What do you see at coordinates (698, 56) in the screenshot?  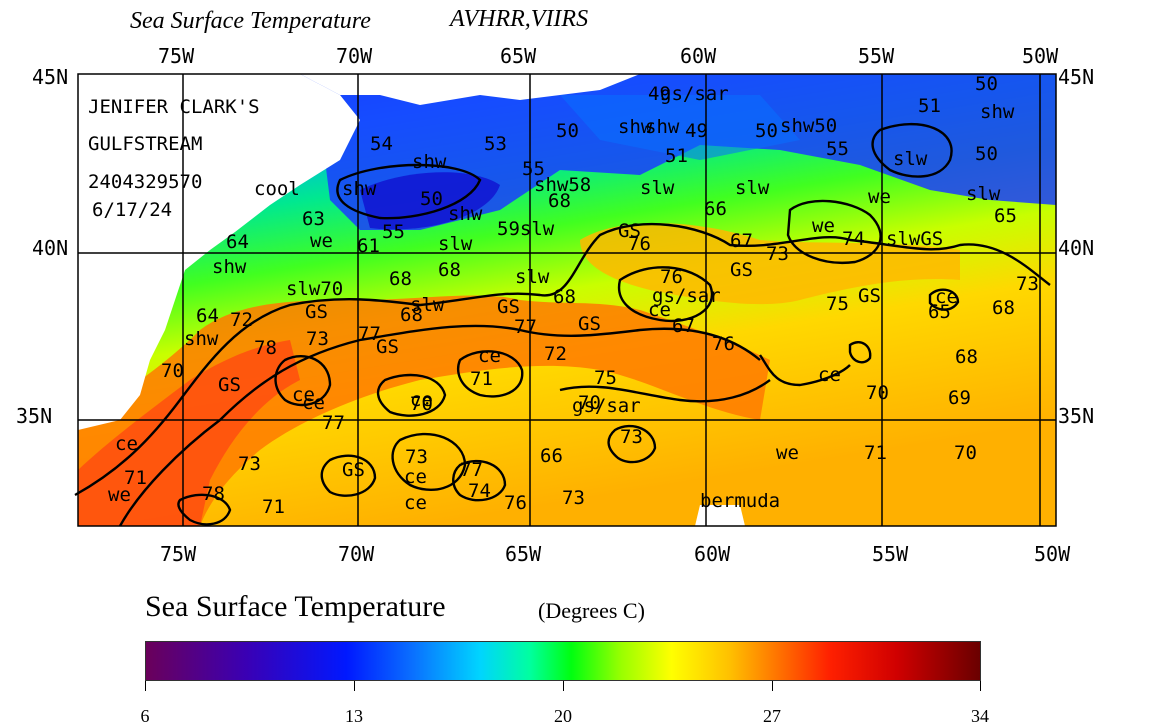 I see `lon-label-top-60w: 60W` at bounding box center [698, 56].